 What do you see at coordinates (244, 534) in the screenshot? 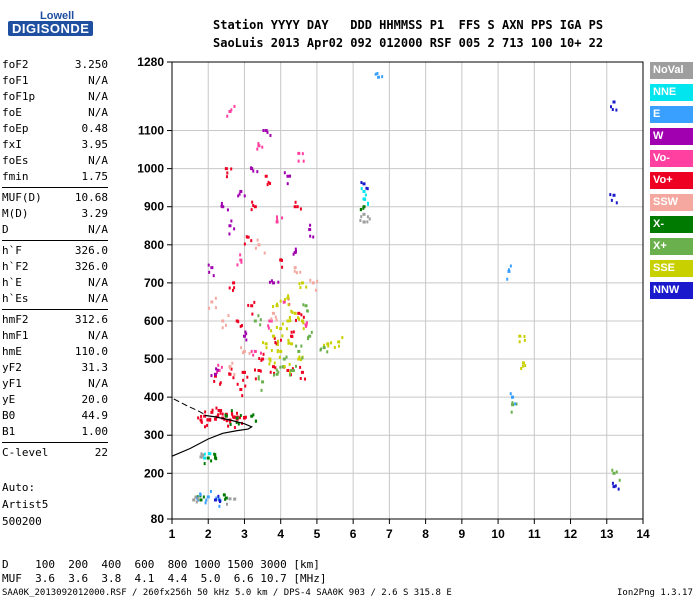
I see `x-tick-label: 3` at bounding box center [244, 534].